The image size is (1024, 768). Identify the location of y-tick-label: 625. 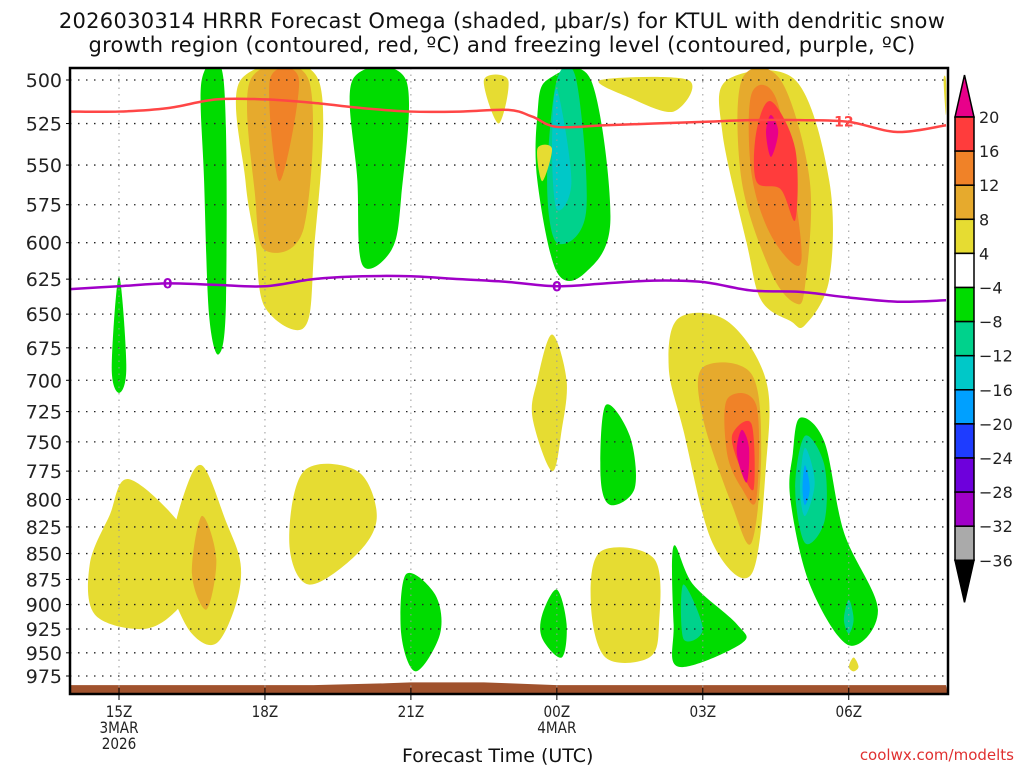
(44, 280).